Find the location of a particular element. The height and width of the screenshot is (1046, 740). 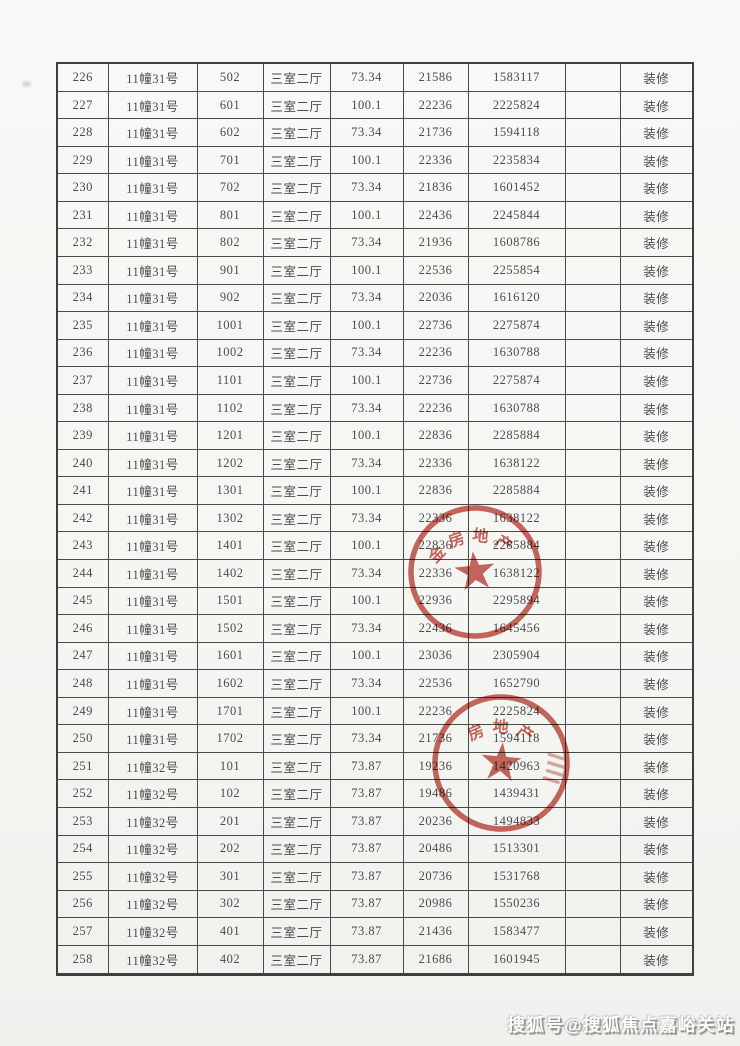

cell-seq: 232 is located at coordinates (82, 243).